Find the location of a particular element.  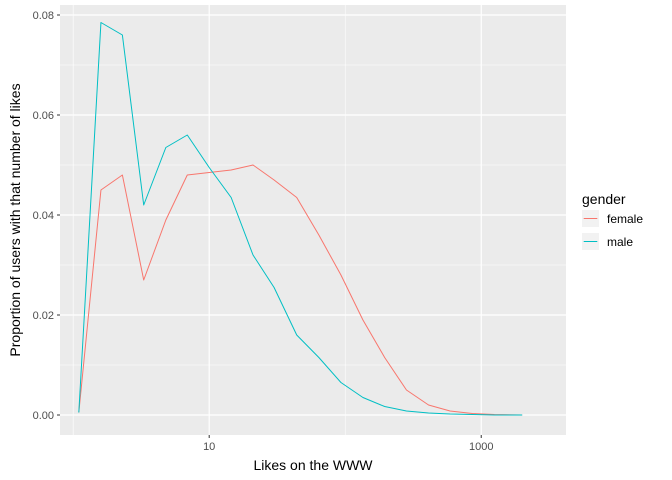

y-axis-ticks: 0.00 0.02 0.04 0.06 0.08 is located at coordinates (46, 216).